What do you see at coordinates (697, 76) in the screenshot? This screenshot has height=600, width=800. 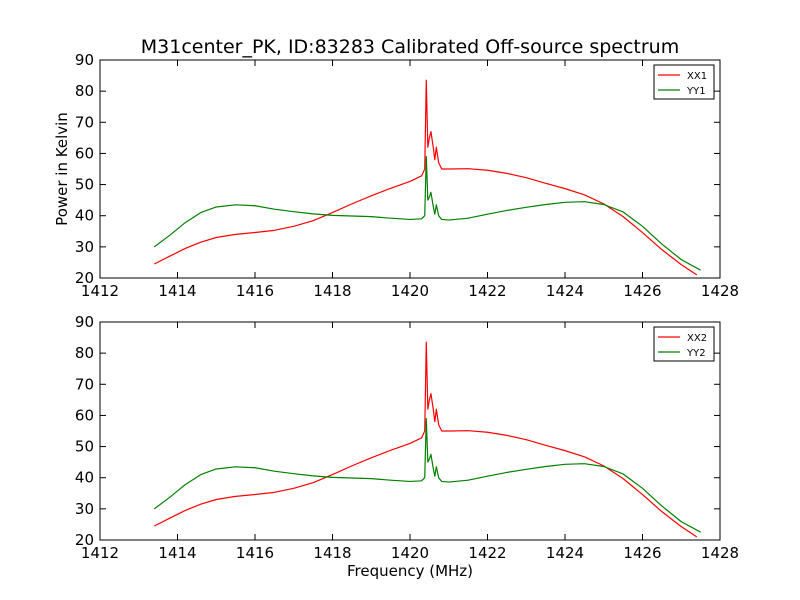 I see `legend-label: XX1` at bounding box center [697, 76].